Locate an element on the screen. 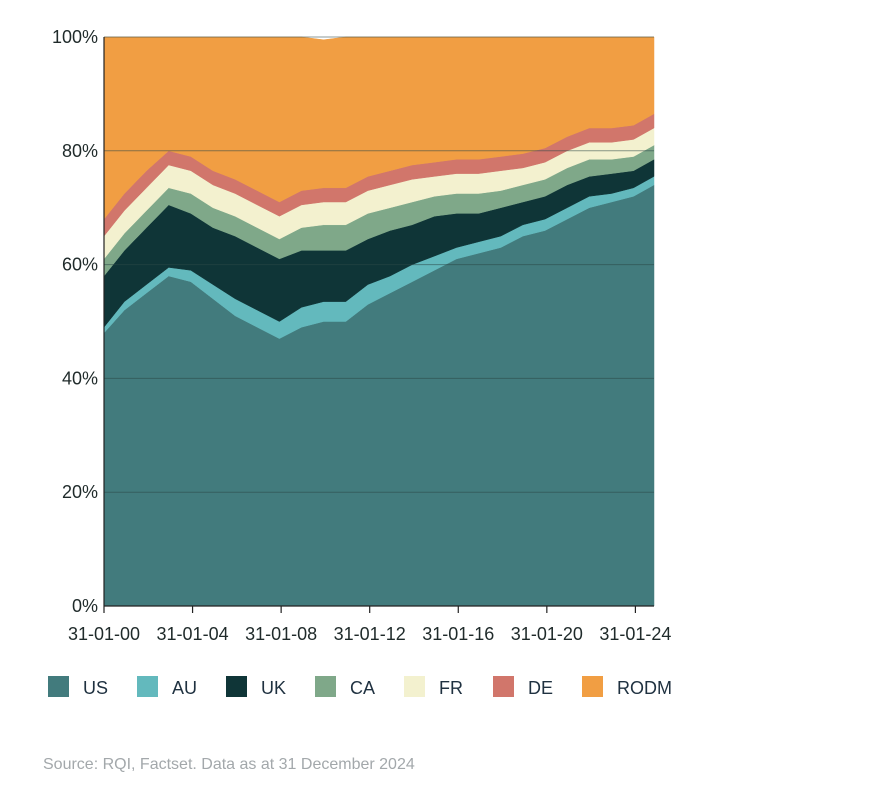  x-tick-label: 31-01-24 is located at coordinates (635, 634).